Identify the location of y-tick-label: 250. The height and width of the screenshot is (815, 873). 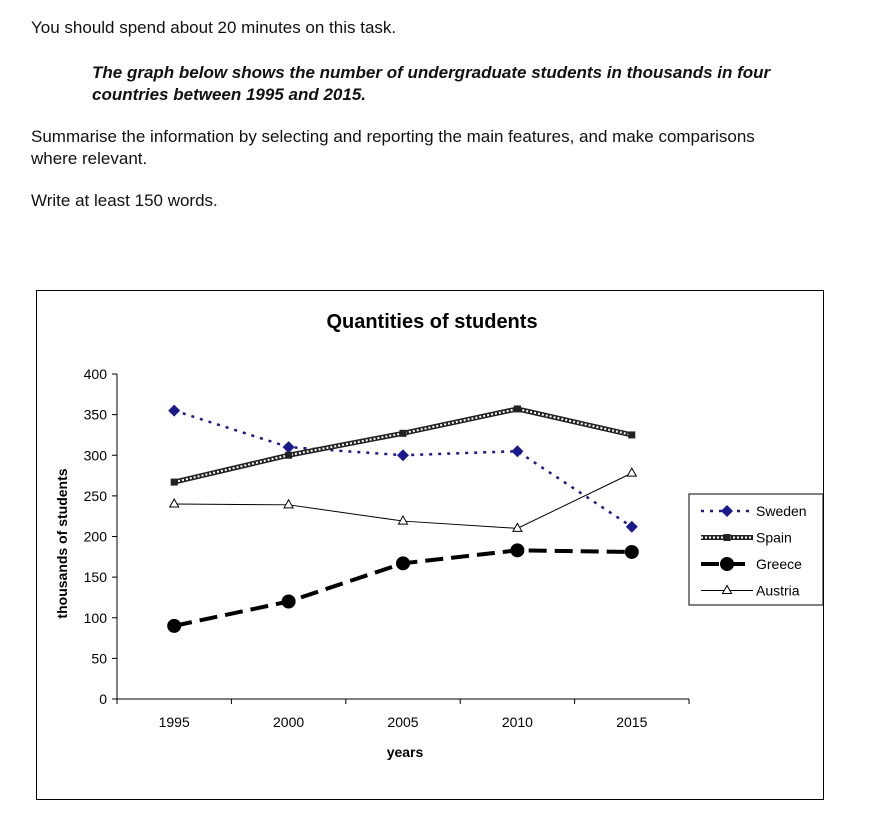
(96, 496).